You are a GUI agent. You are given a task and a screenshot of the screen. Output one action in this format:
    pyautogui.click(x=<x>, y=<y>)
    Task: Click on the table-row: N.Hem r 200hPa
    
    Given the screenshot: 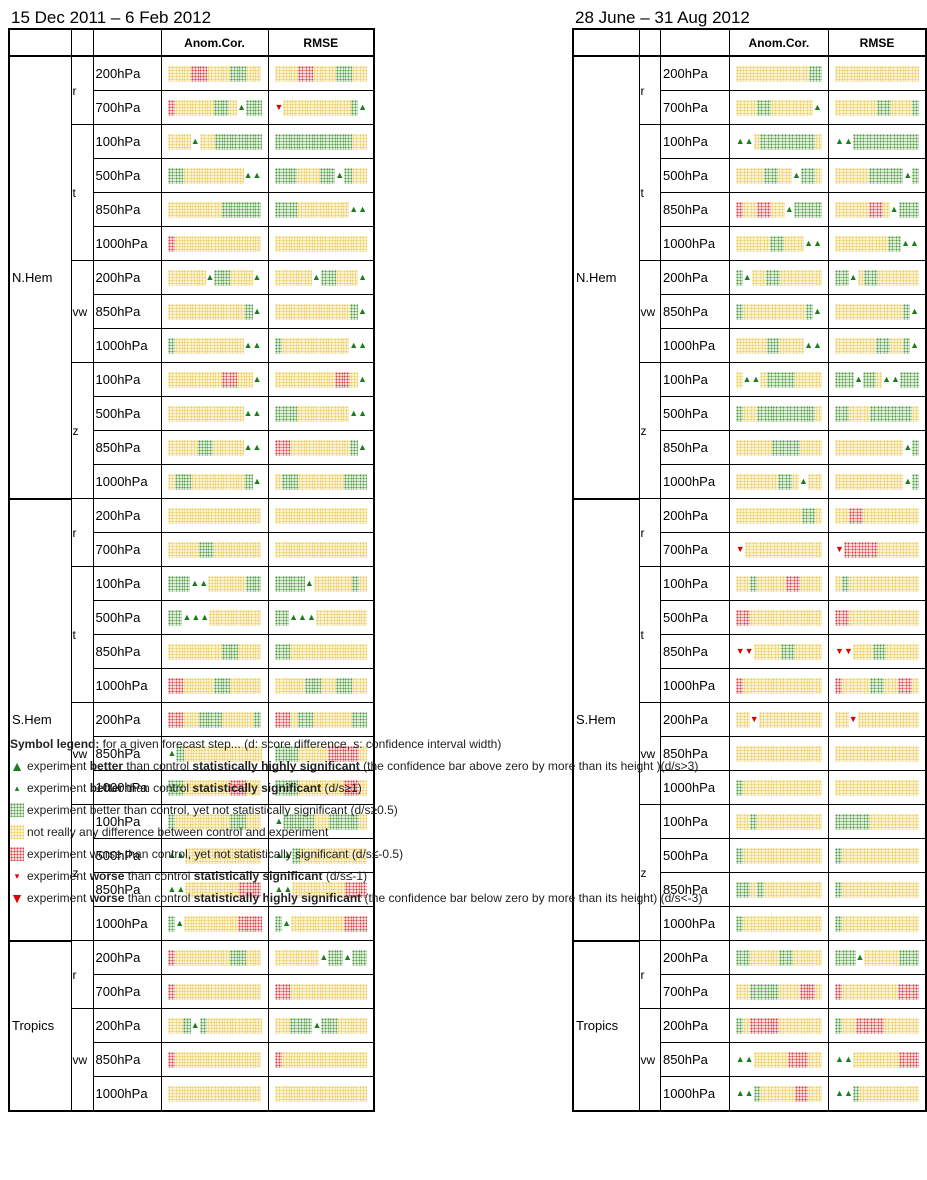 What is the action you would take?
    pyautogui.click(x=749, y=277)
    